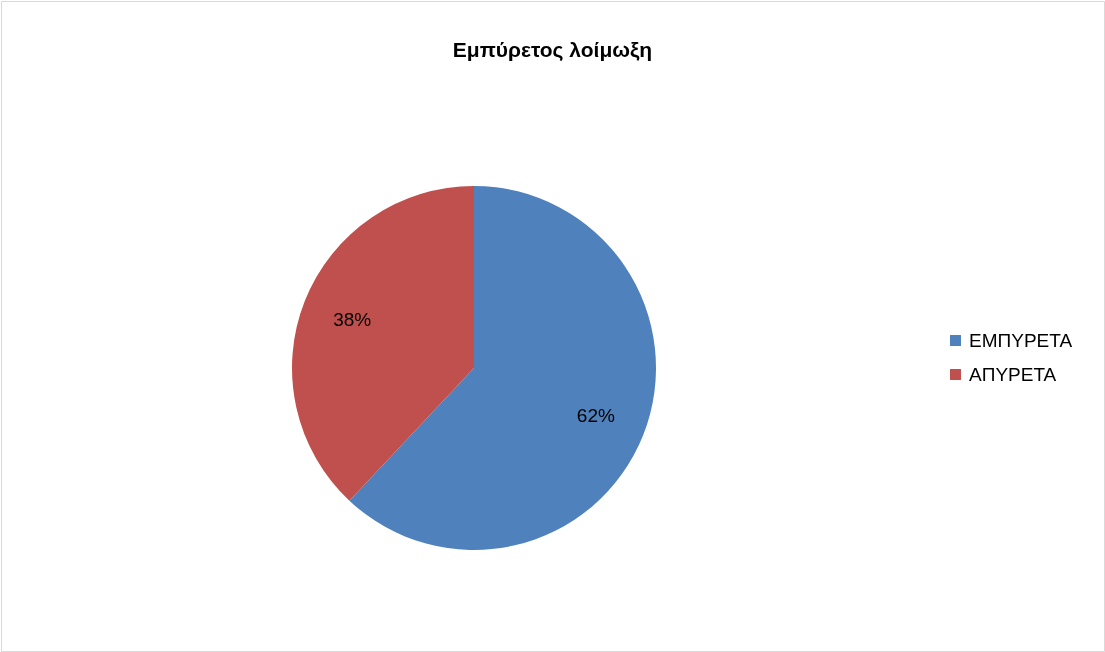  What do you see at coordinates (352, 319) in the screenshot?
I see `data-label: 38%` at bounding box center [352, 319].